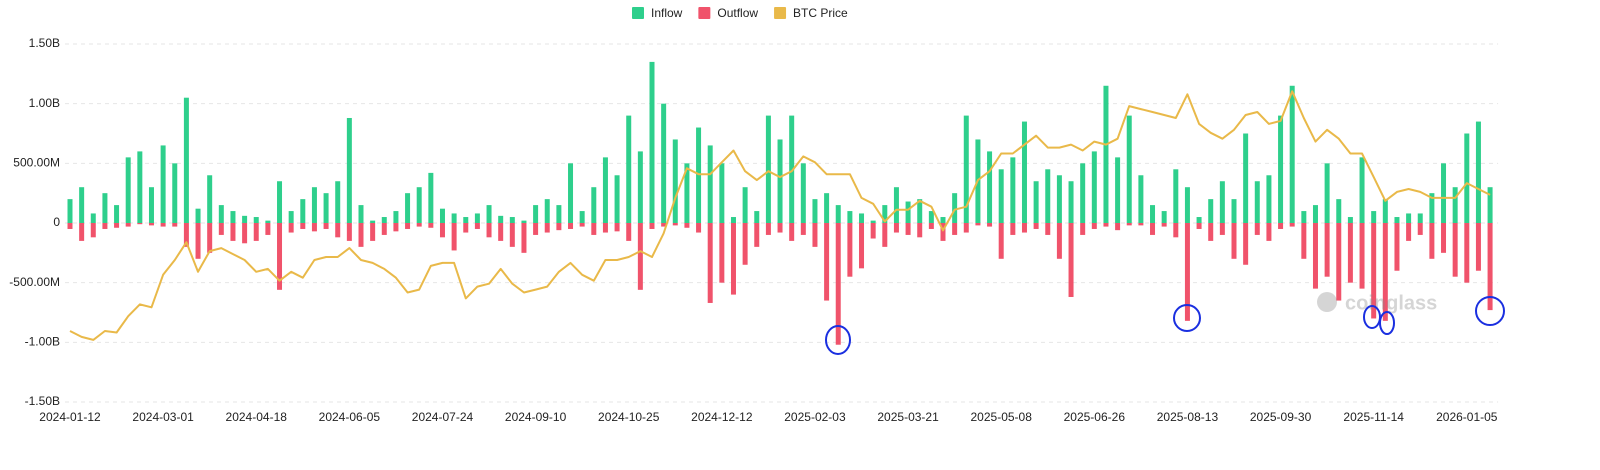 This screenshot has height=470, width=1600. Describe the element at coordinates (1373, 417) in the screenshot. I see `x-tick-label: 2025-11-14` at that location.